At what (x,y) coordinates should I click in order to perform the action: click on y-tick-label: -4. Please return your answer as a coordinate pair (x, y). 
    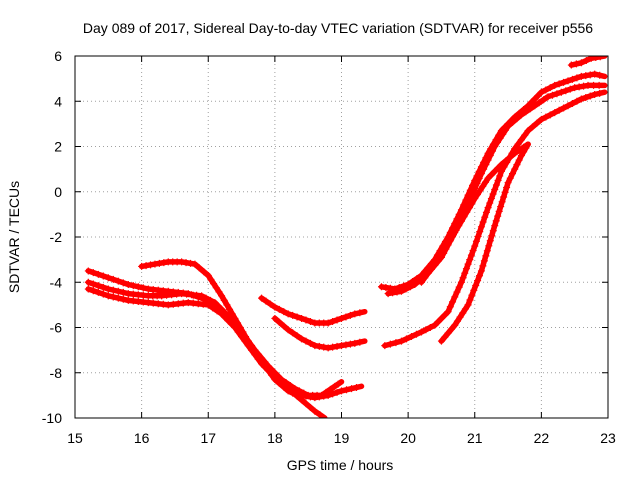
    Looking at the image, I should click on (56, 282).